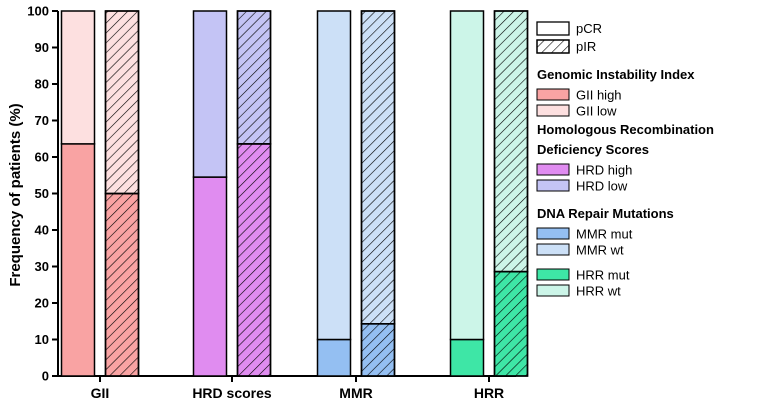 The width and height of the screenshot is (765, 403). I want to click on legend-swatch-hrd-low, so click(553, 185).